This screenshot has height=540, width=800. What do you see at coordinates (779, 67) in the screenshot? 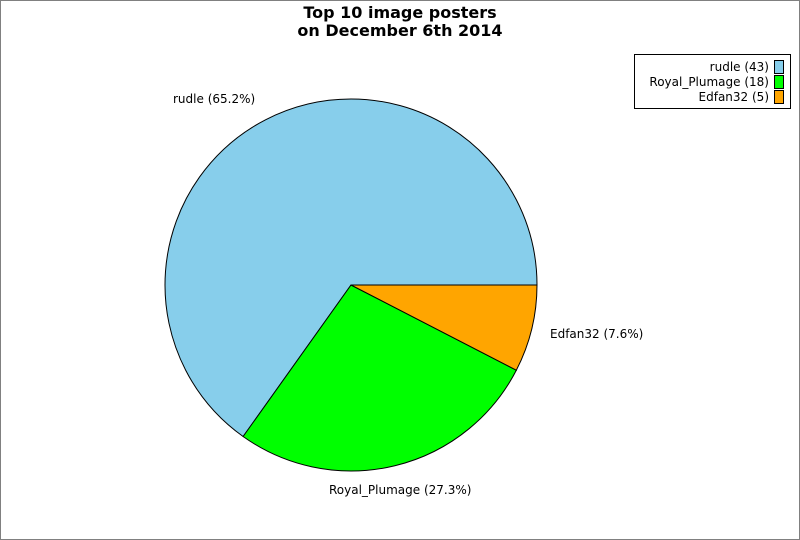
I see `legend-swatch-rudle` at bounding box center [779, 67].